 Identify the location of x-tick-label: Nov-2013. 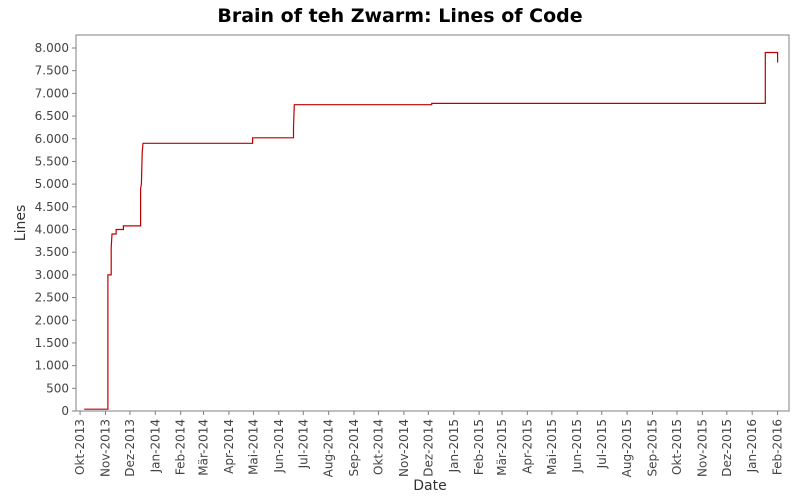
(105, 448).